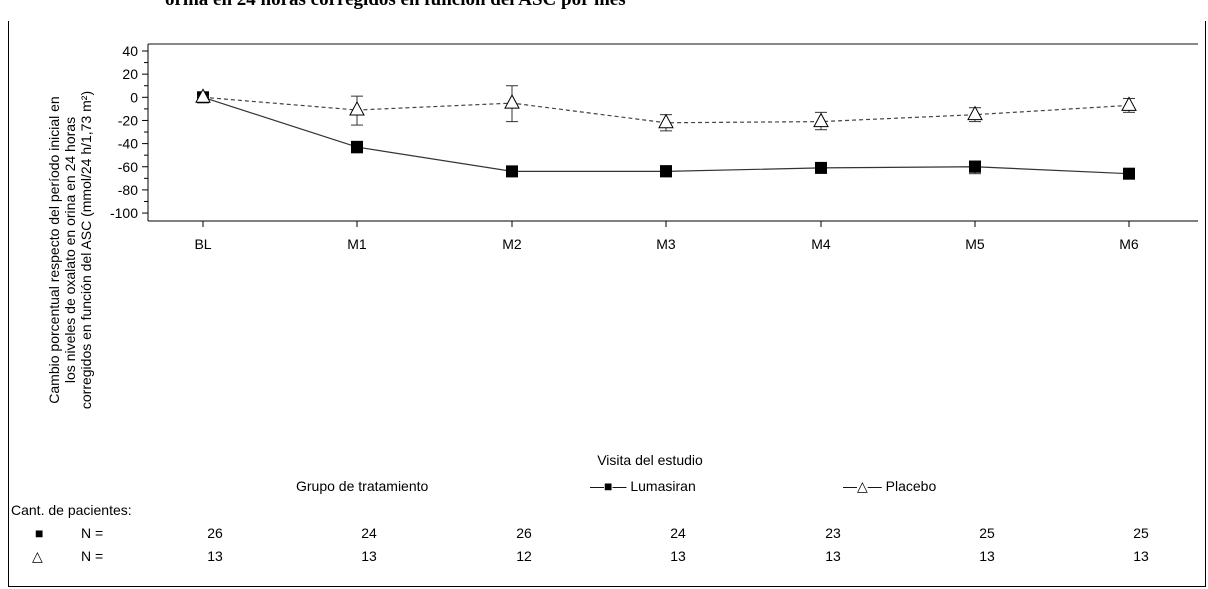 The width and height of the screenshot is (1208, 589). What do you see at coordinates (128, 190) in the screenshot?
I see `y-tick-label: -80` at bounding box center [128, 190].